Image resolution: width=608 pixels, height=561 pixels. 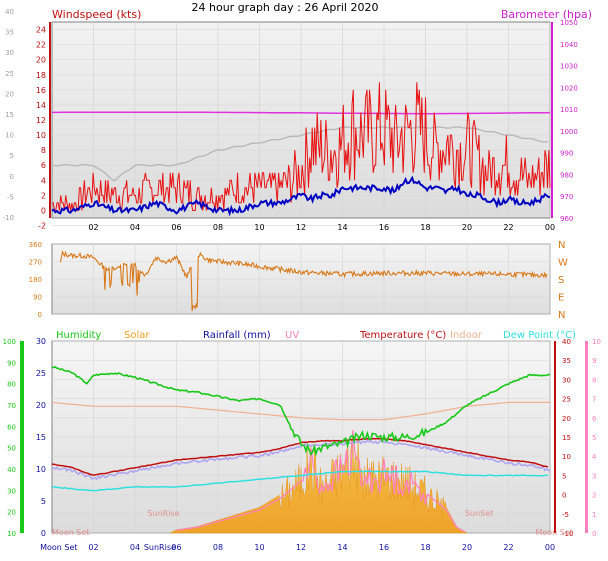 I want to click on rain-tick: 25, so click(x=41, y=373).